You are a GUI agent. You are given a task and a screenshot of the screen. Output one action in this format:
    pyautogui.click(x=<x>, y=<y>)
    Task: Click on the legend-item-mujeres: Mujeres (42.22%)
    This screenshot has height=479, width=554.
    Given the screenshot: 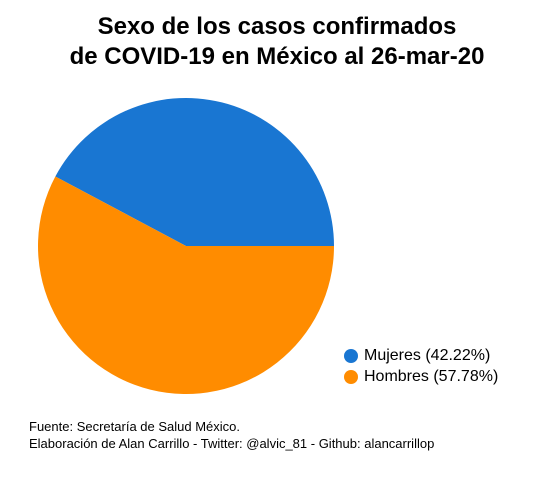 What is the action you would take?
    pyautogui.click(x=421, y=355)
    